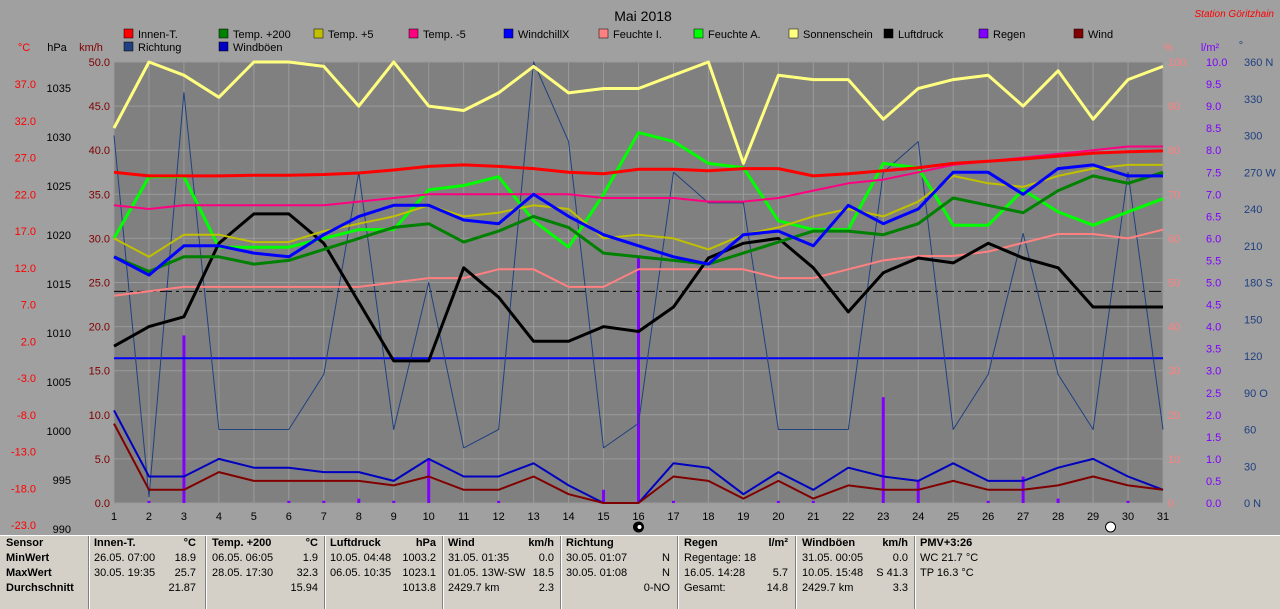 The height and width of the screenshot is (609, 1280). Describe the element at coordinates (62, 529) in the screenshot. I see `hpa-tick-label: 990` at that location.